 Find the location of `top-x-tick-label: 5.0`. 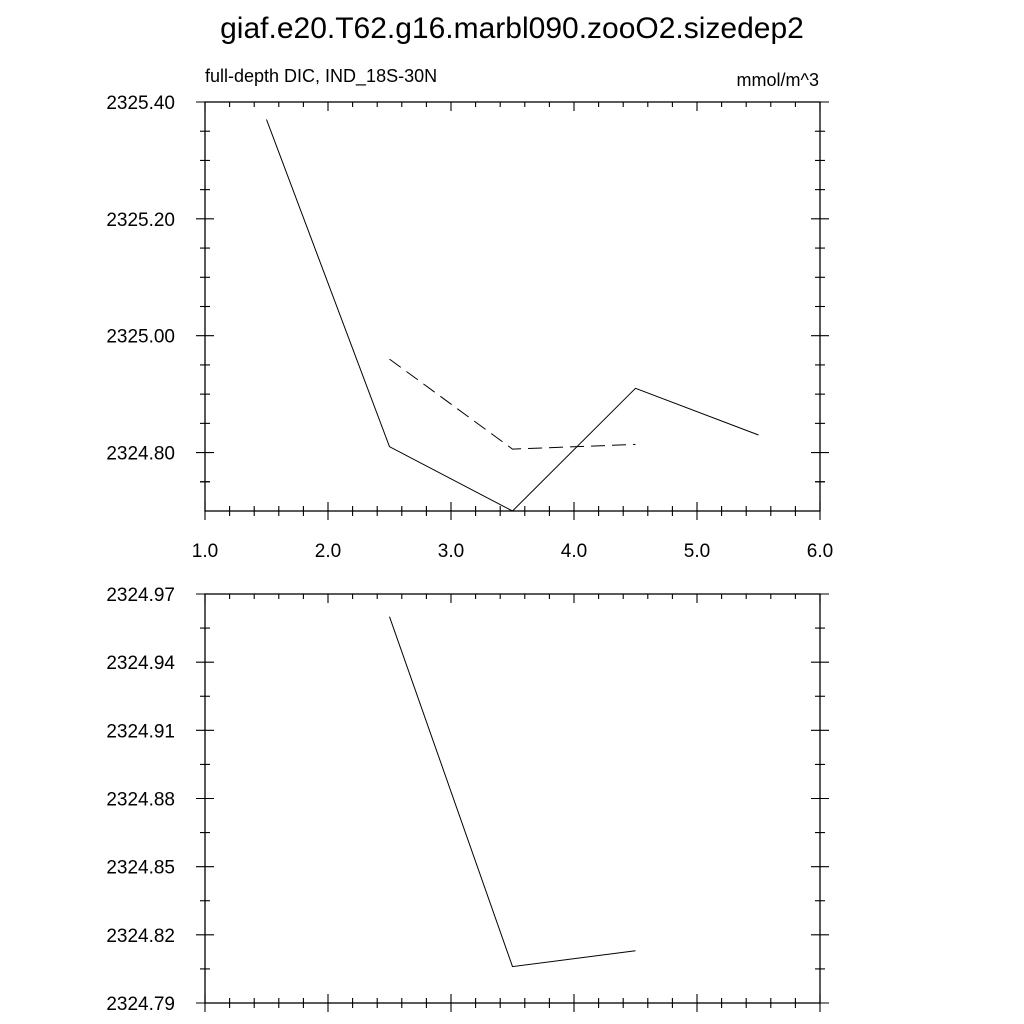

top-x-tick-label: 5.0 is located at coordinates (697, 551).